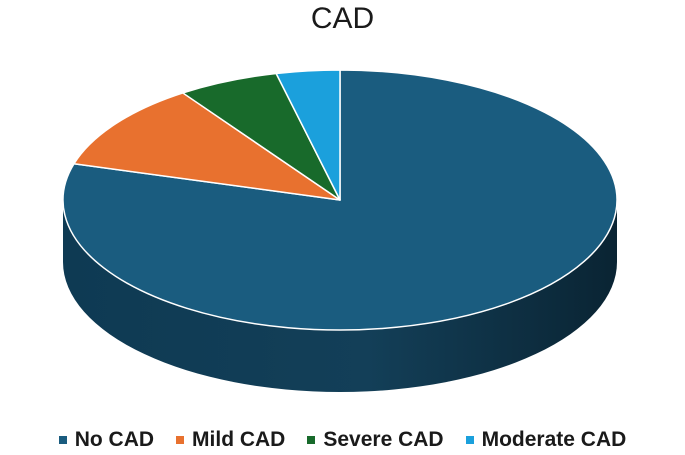 This screenshot has height=455, width=685. What do you see at coordinates (114, 439) in the screenshot?
I see `legend-label: No CAD` at bounding box center [114, 439].